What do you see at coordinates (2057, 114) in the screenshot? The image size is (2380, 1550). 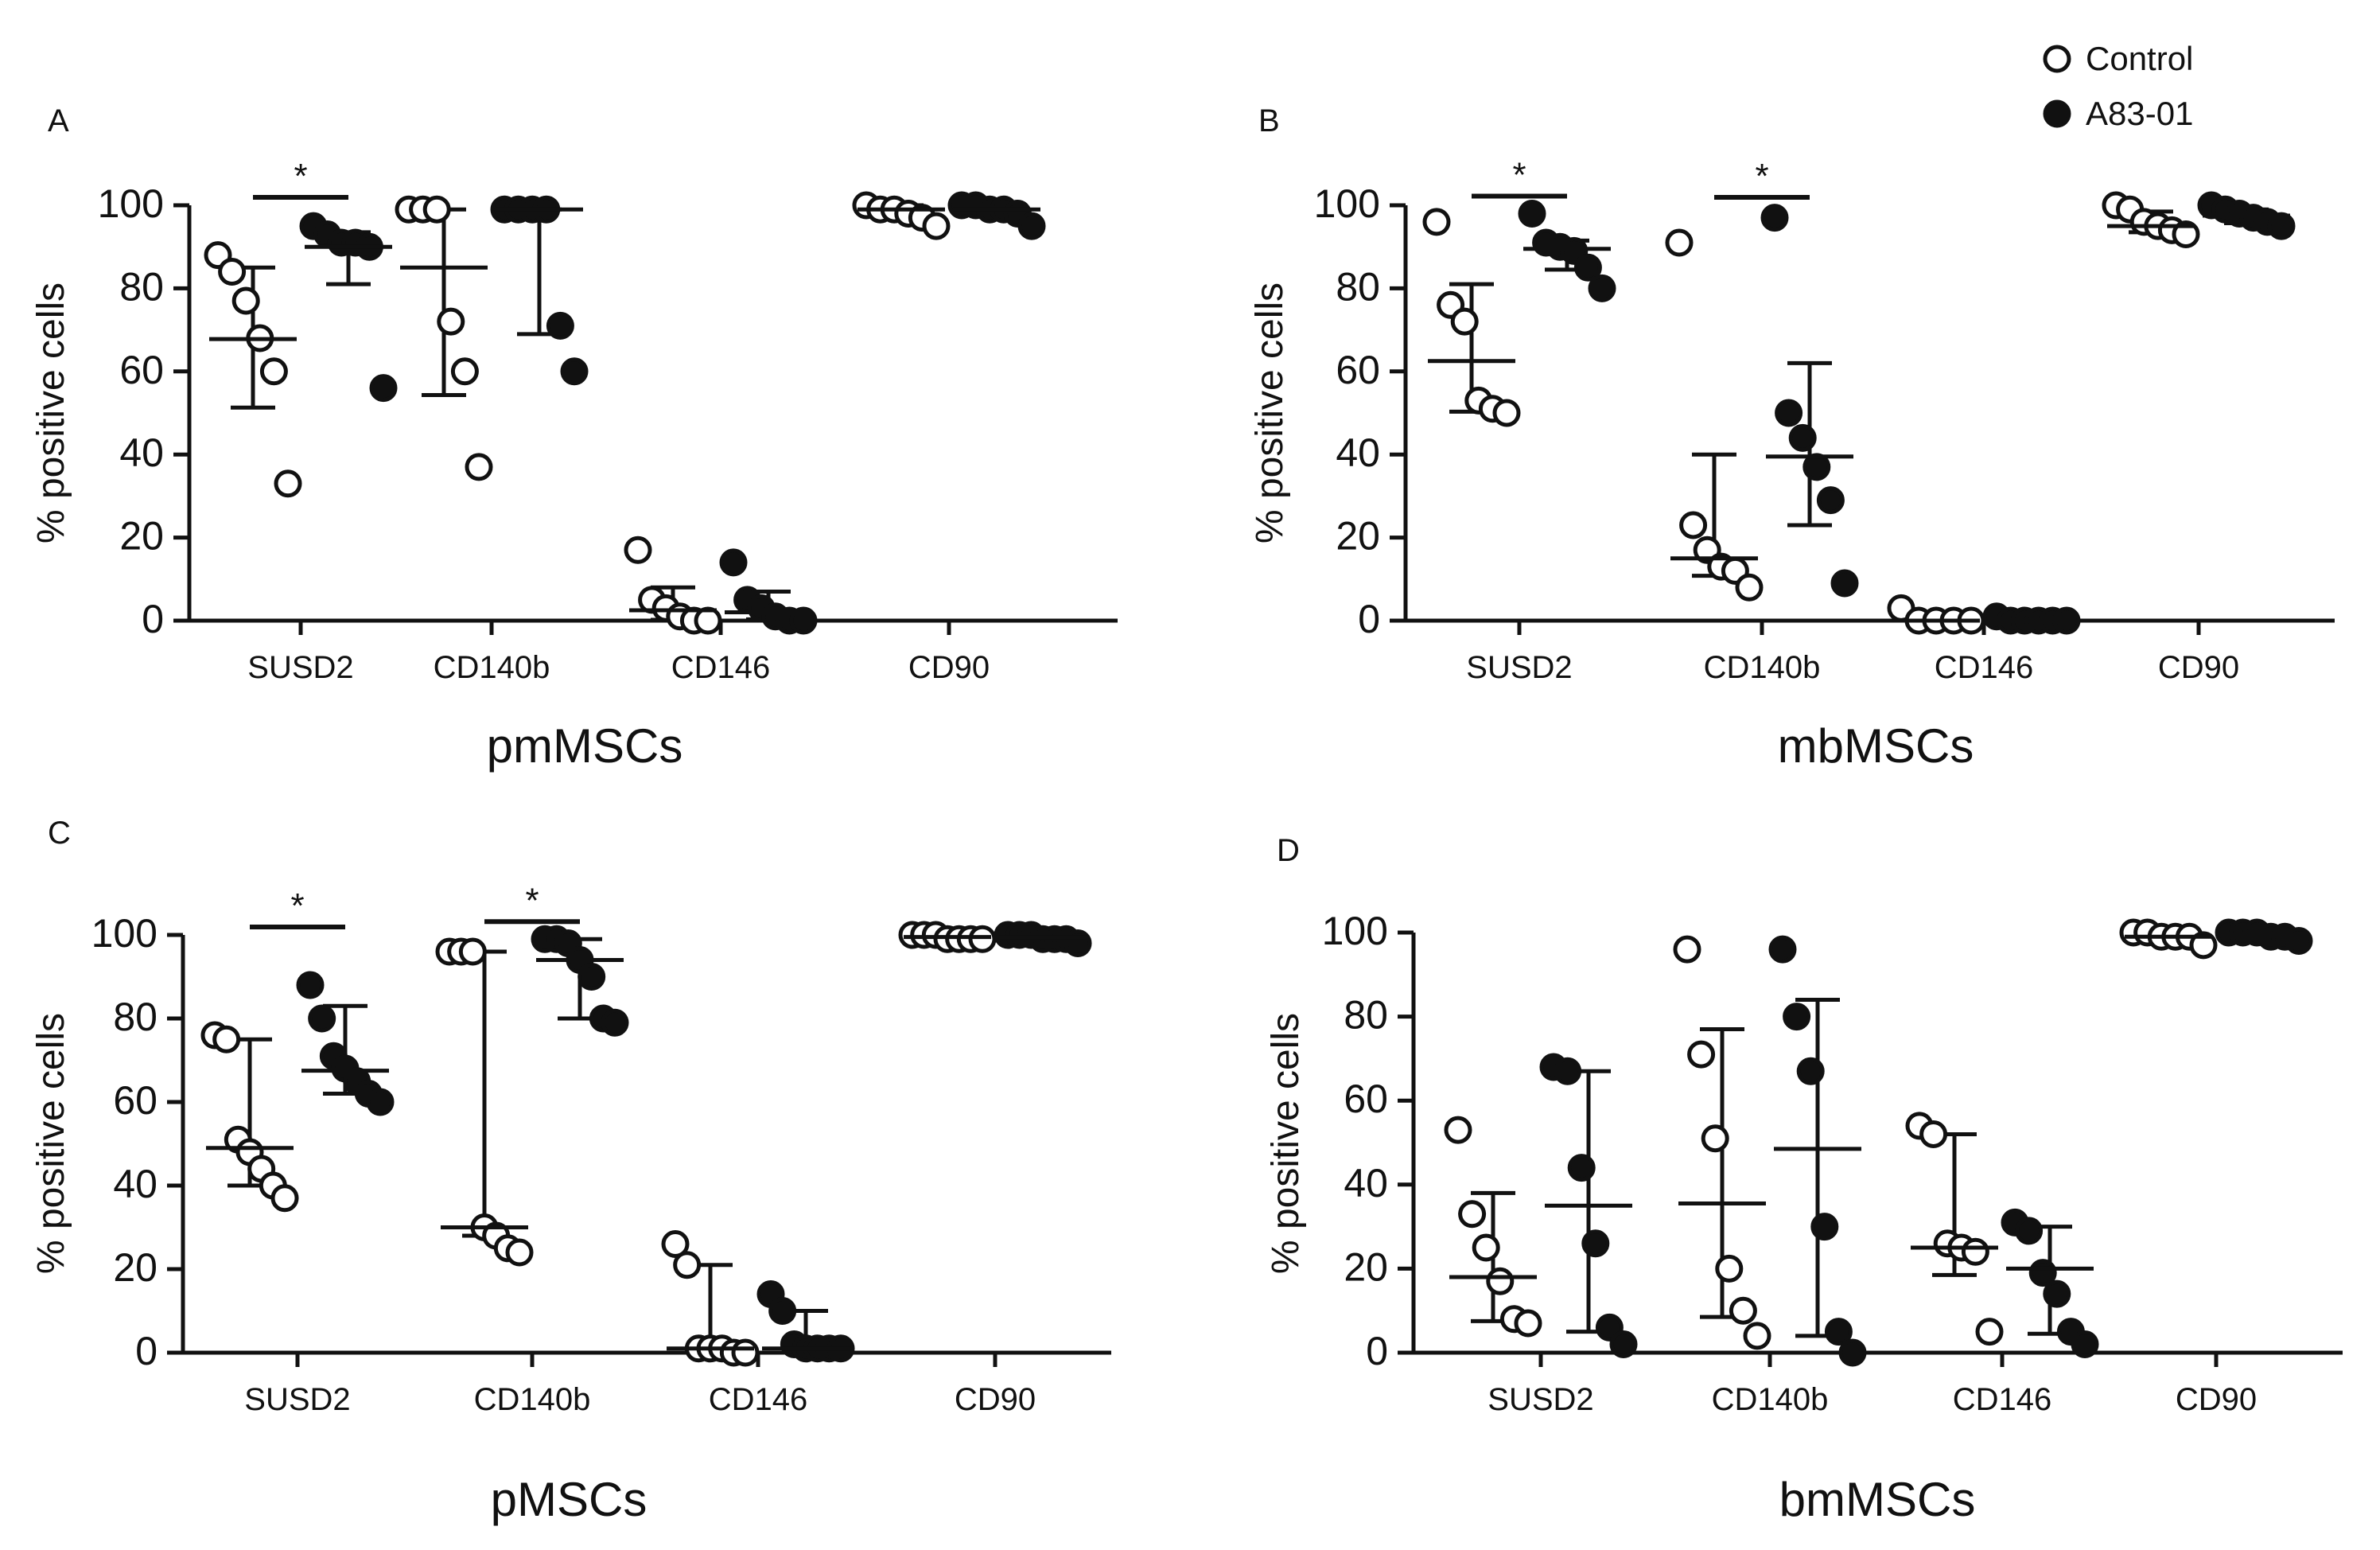 I see `legend-treated-marker` at bounding box center [2057, 114].